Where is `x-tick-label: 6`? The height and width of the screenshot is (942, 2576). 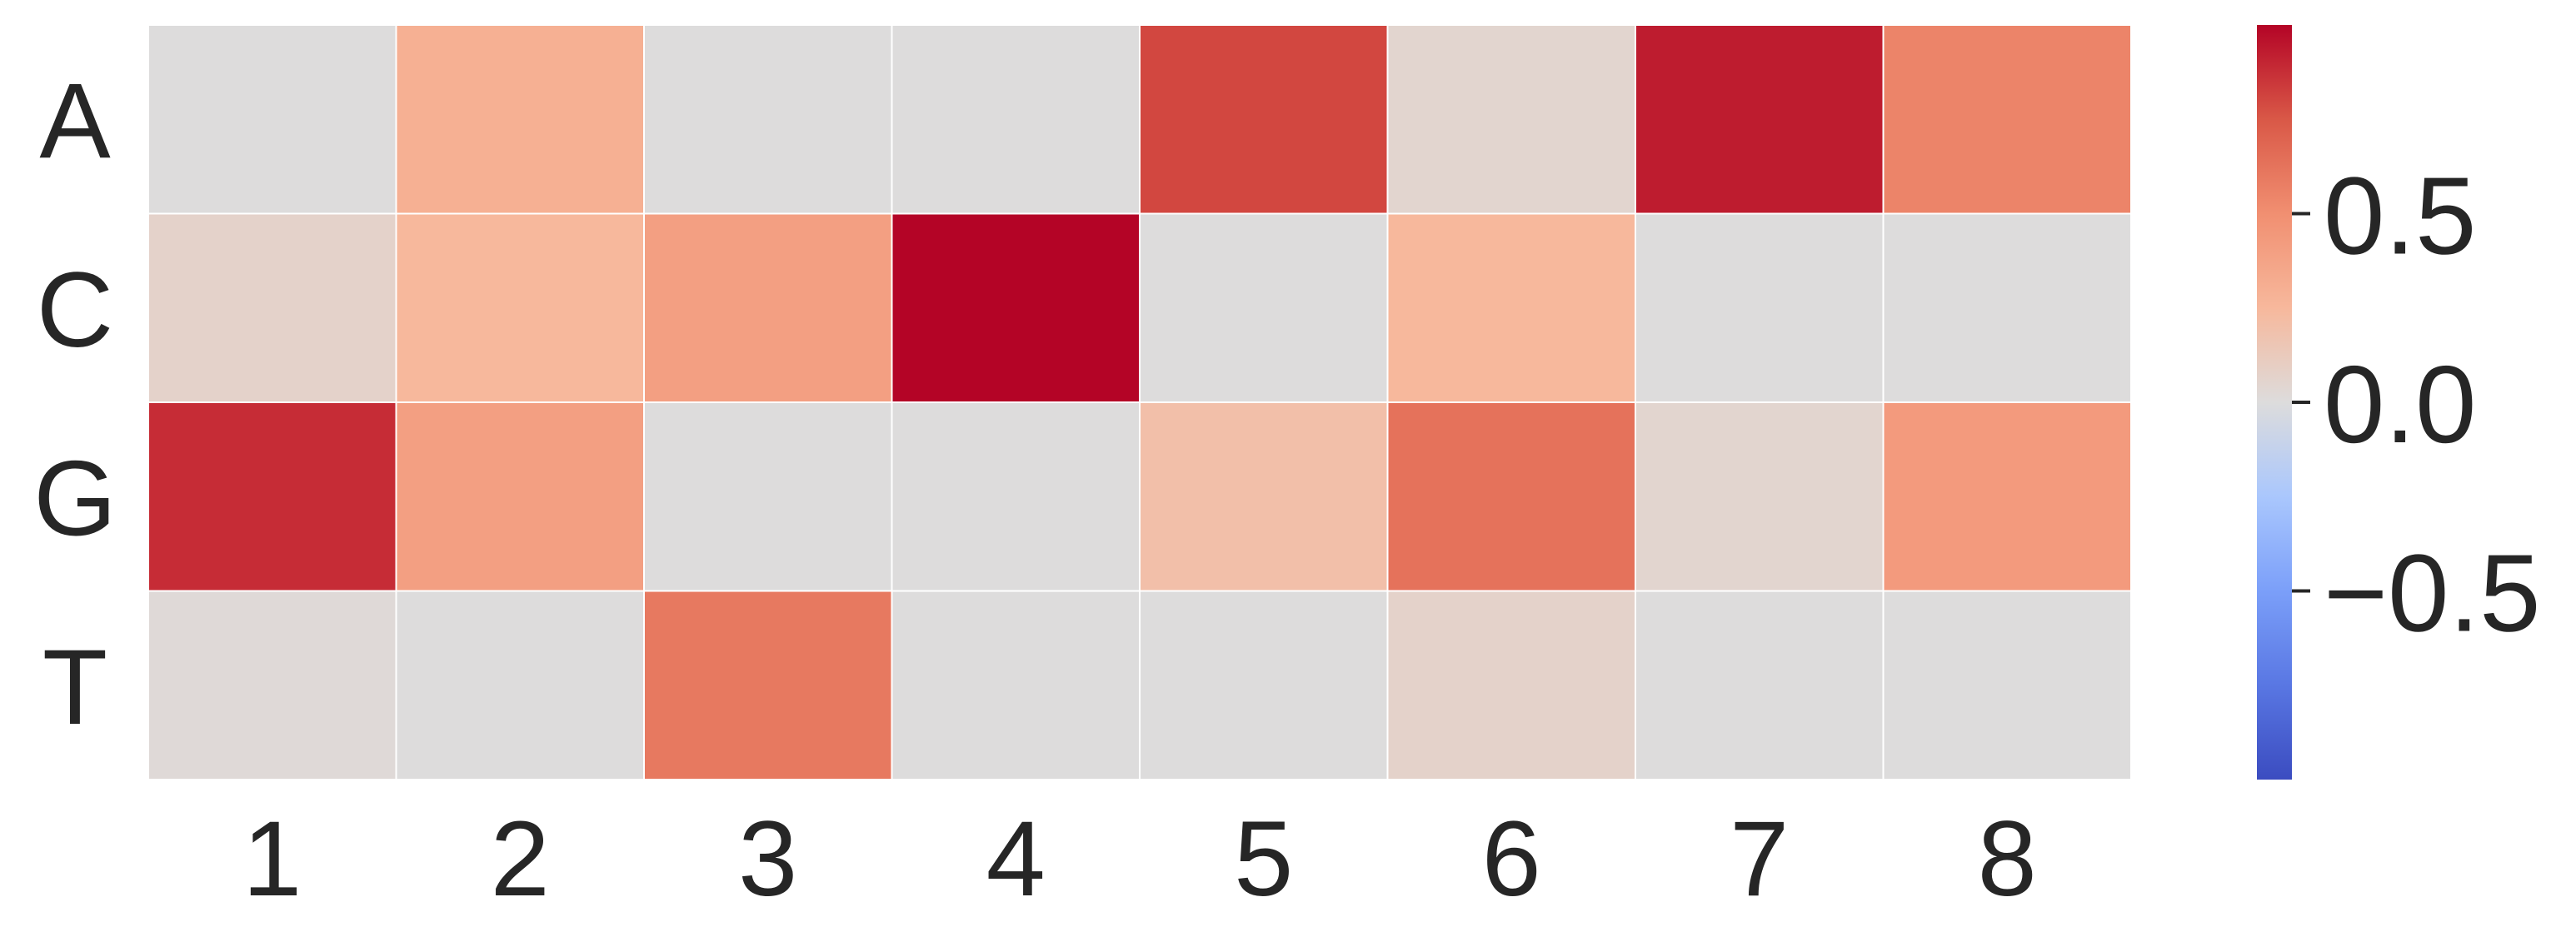
x-tick-label: 6 is located at coordinates (1511, 859).